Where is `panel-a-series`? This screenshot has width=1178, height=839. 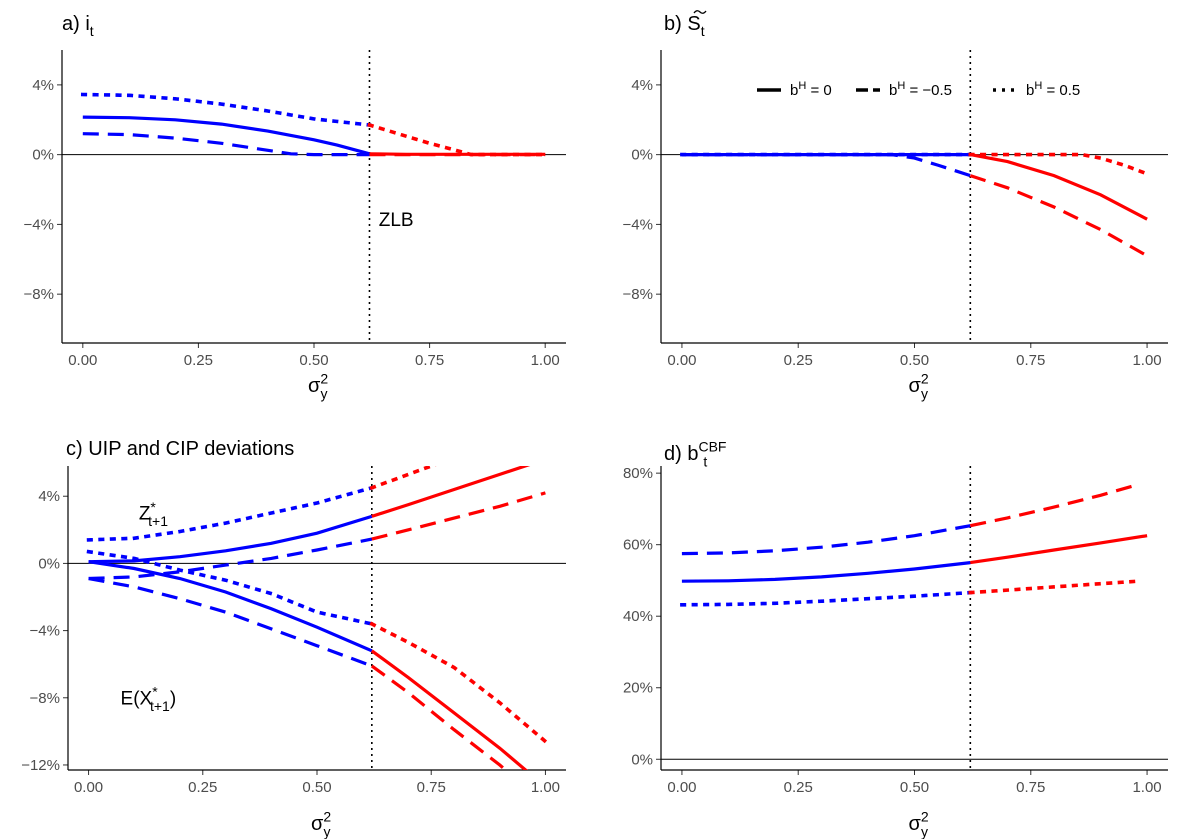 panel-a-series is located at coordinates (313, 124).